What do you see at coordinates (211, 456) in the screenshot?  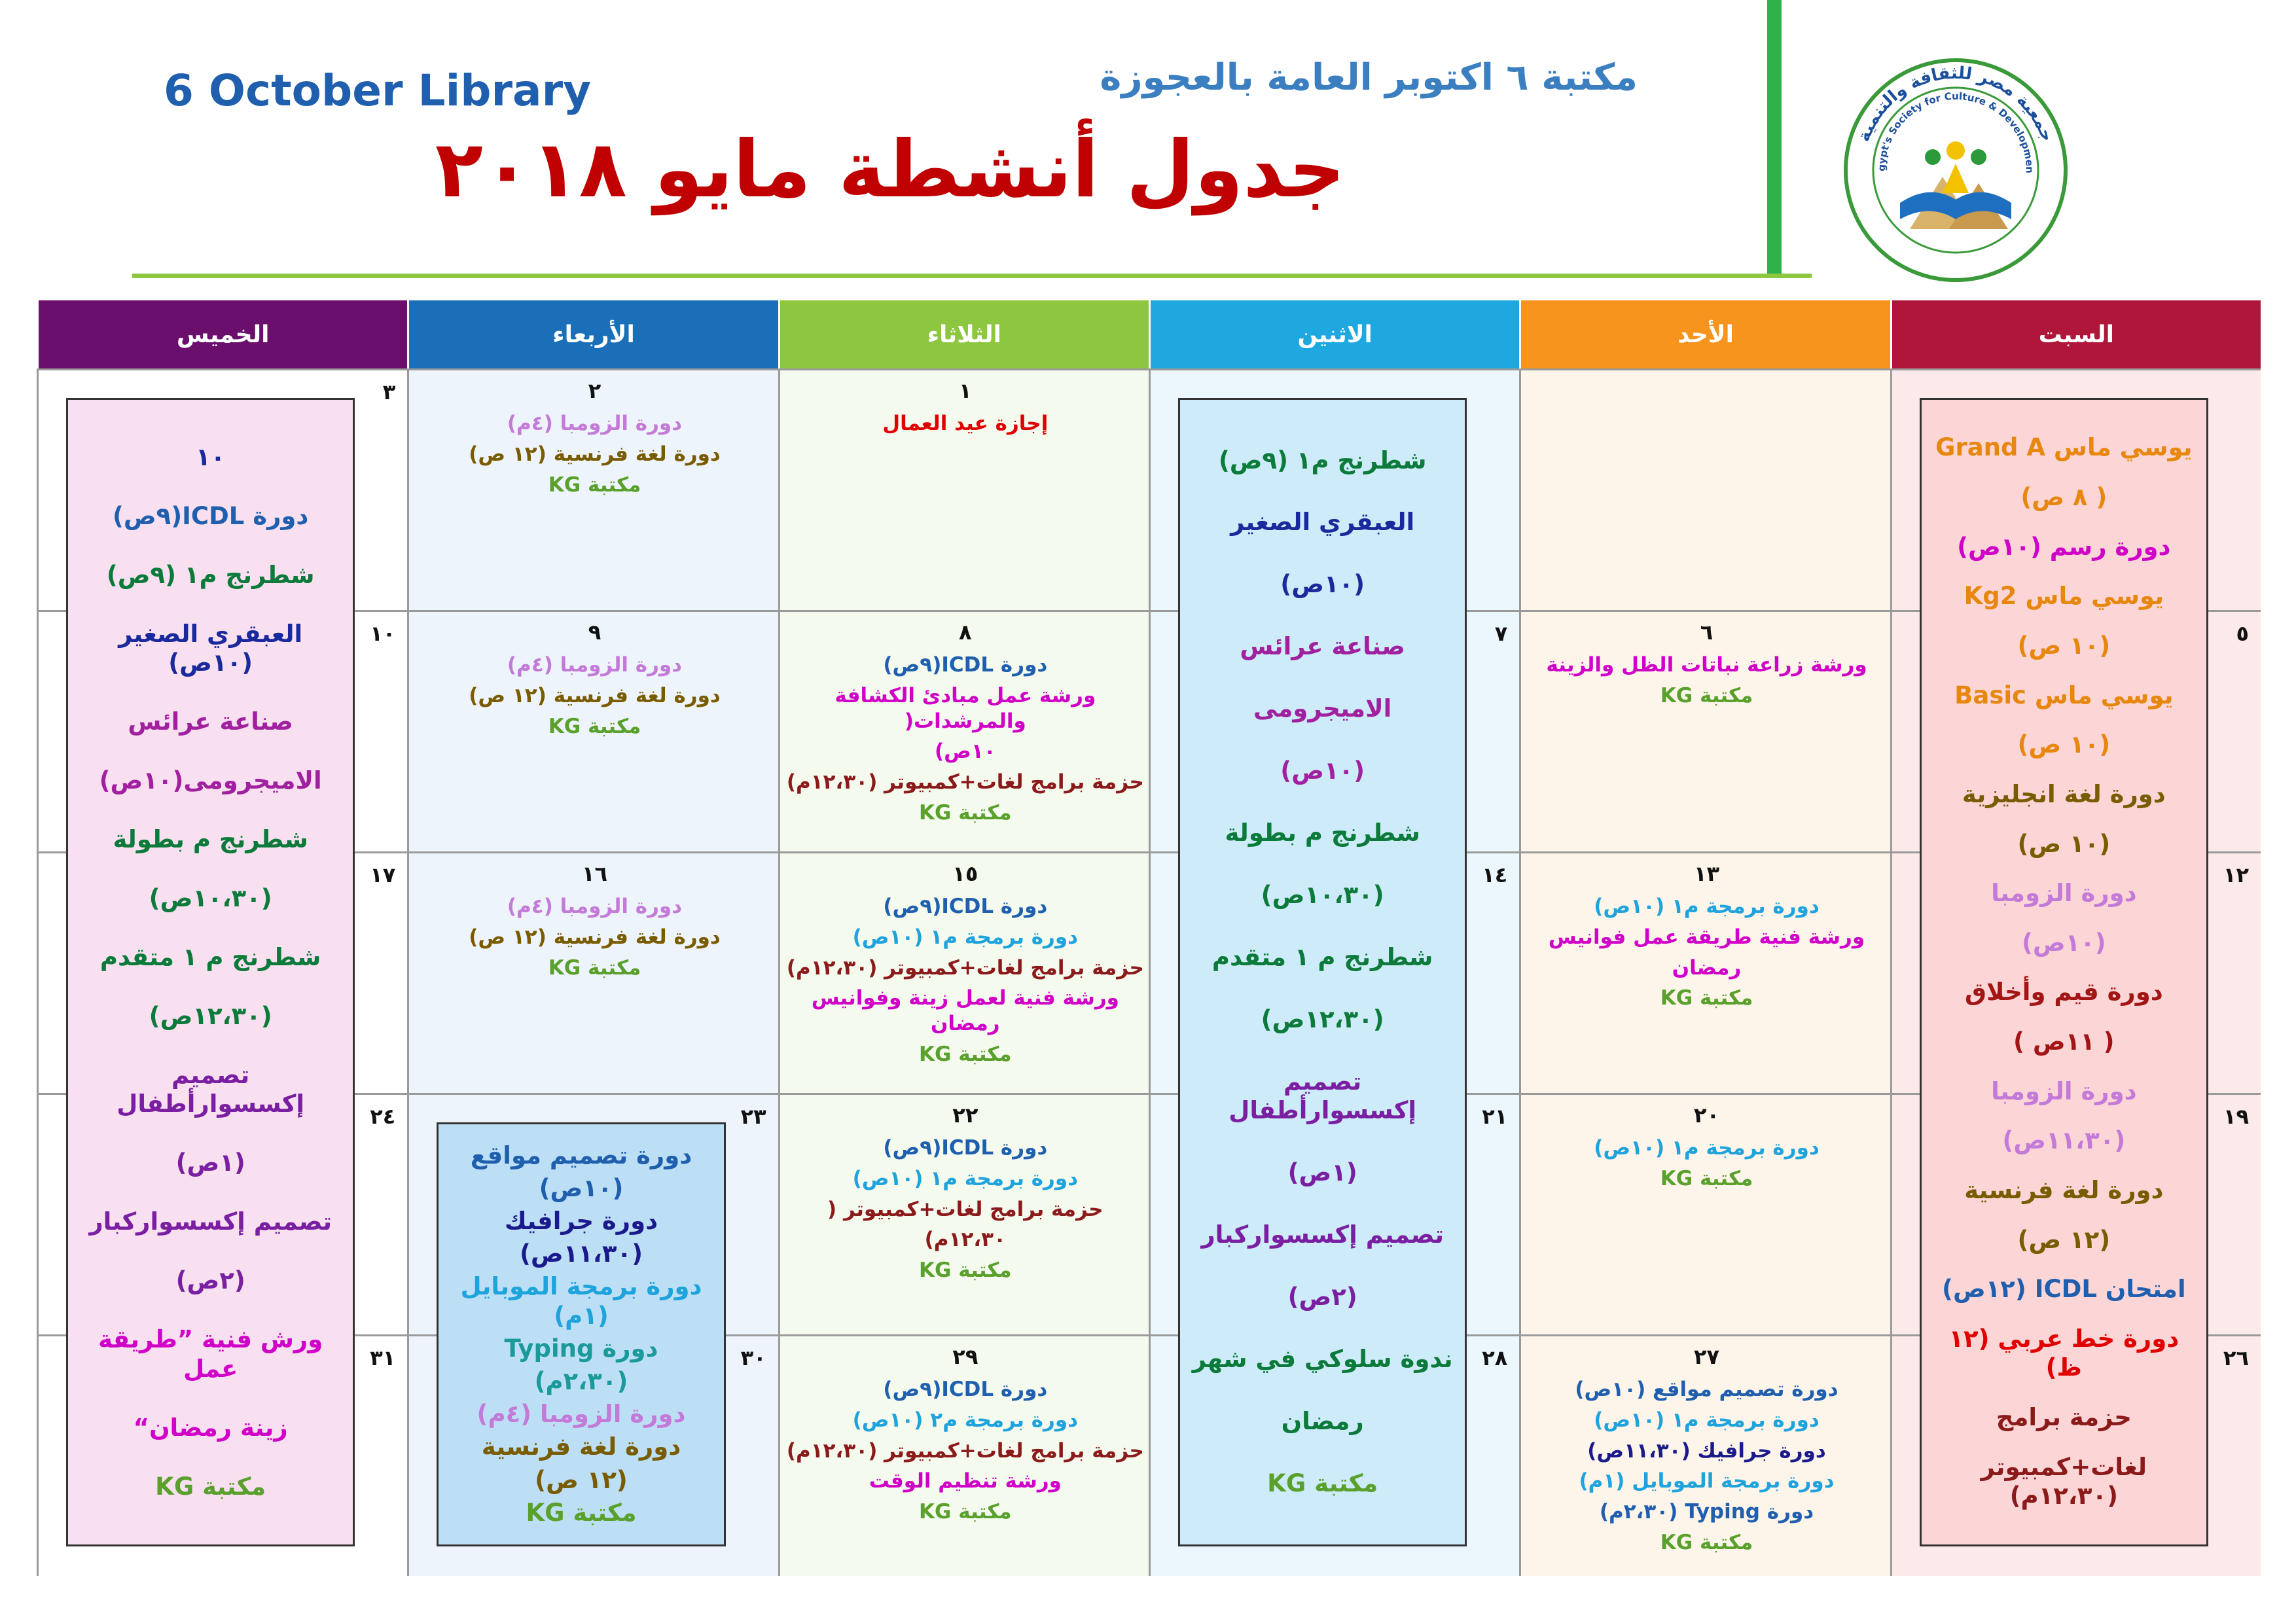 I see `activity: ١٠` at bounding box center [211, 456].